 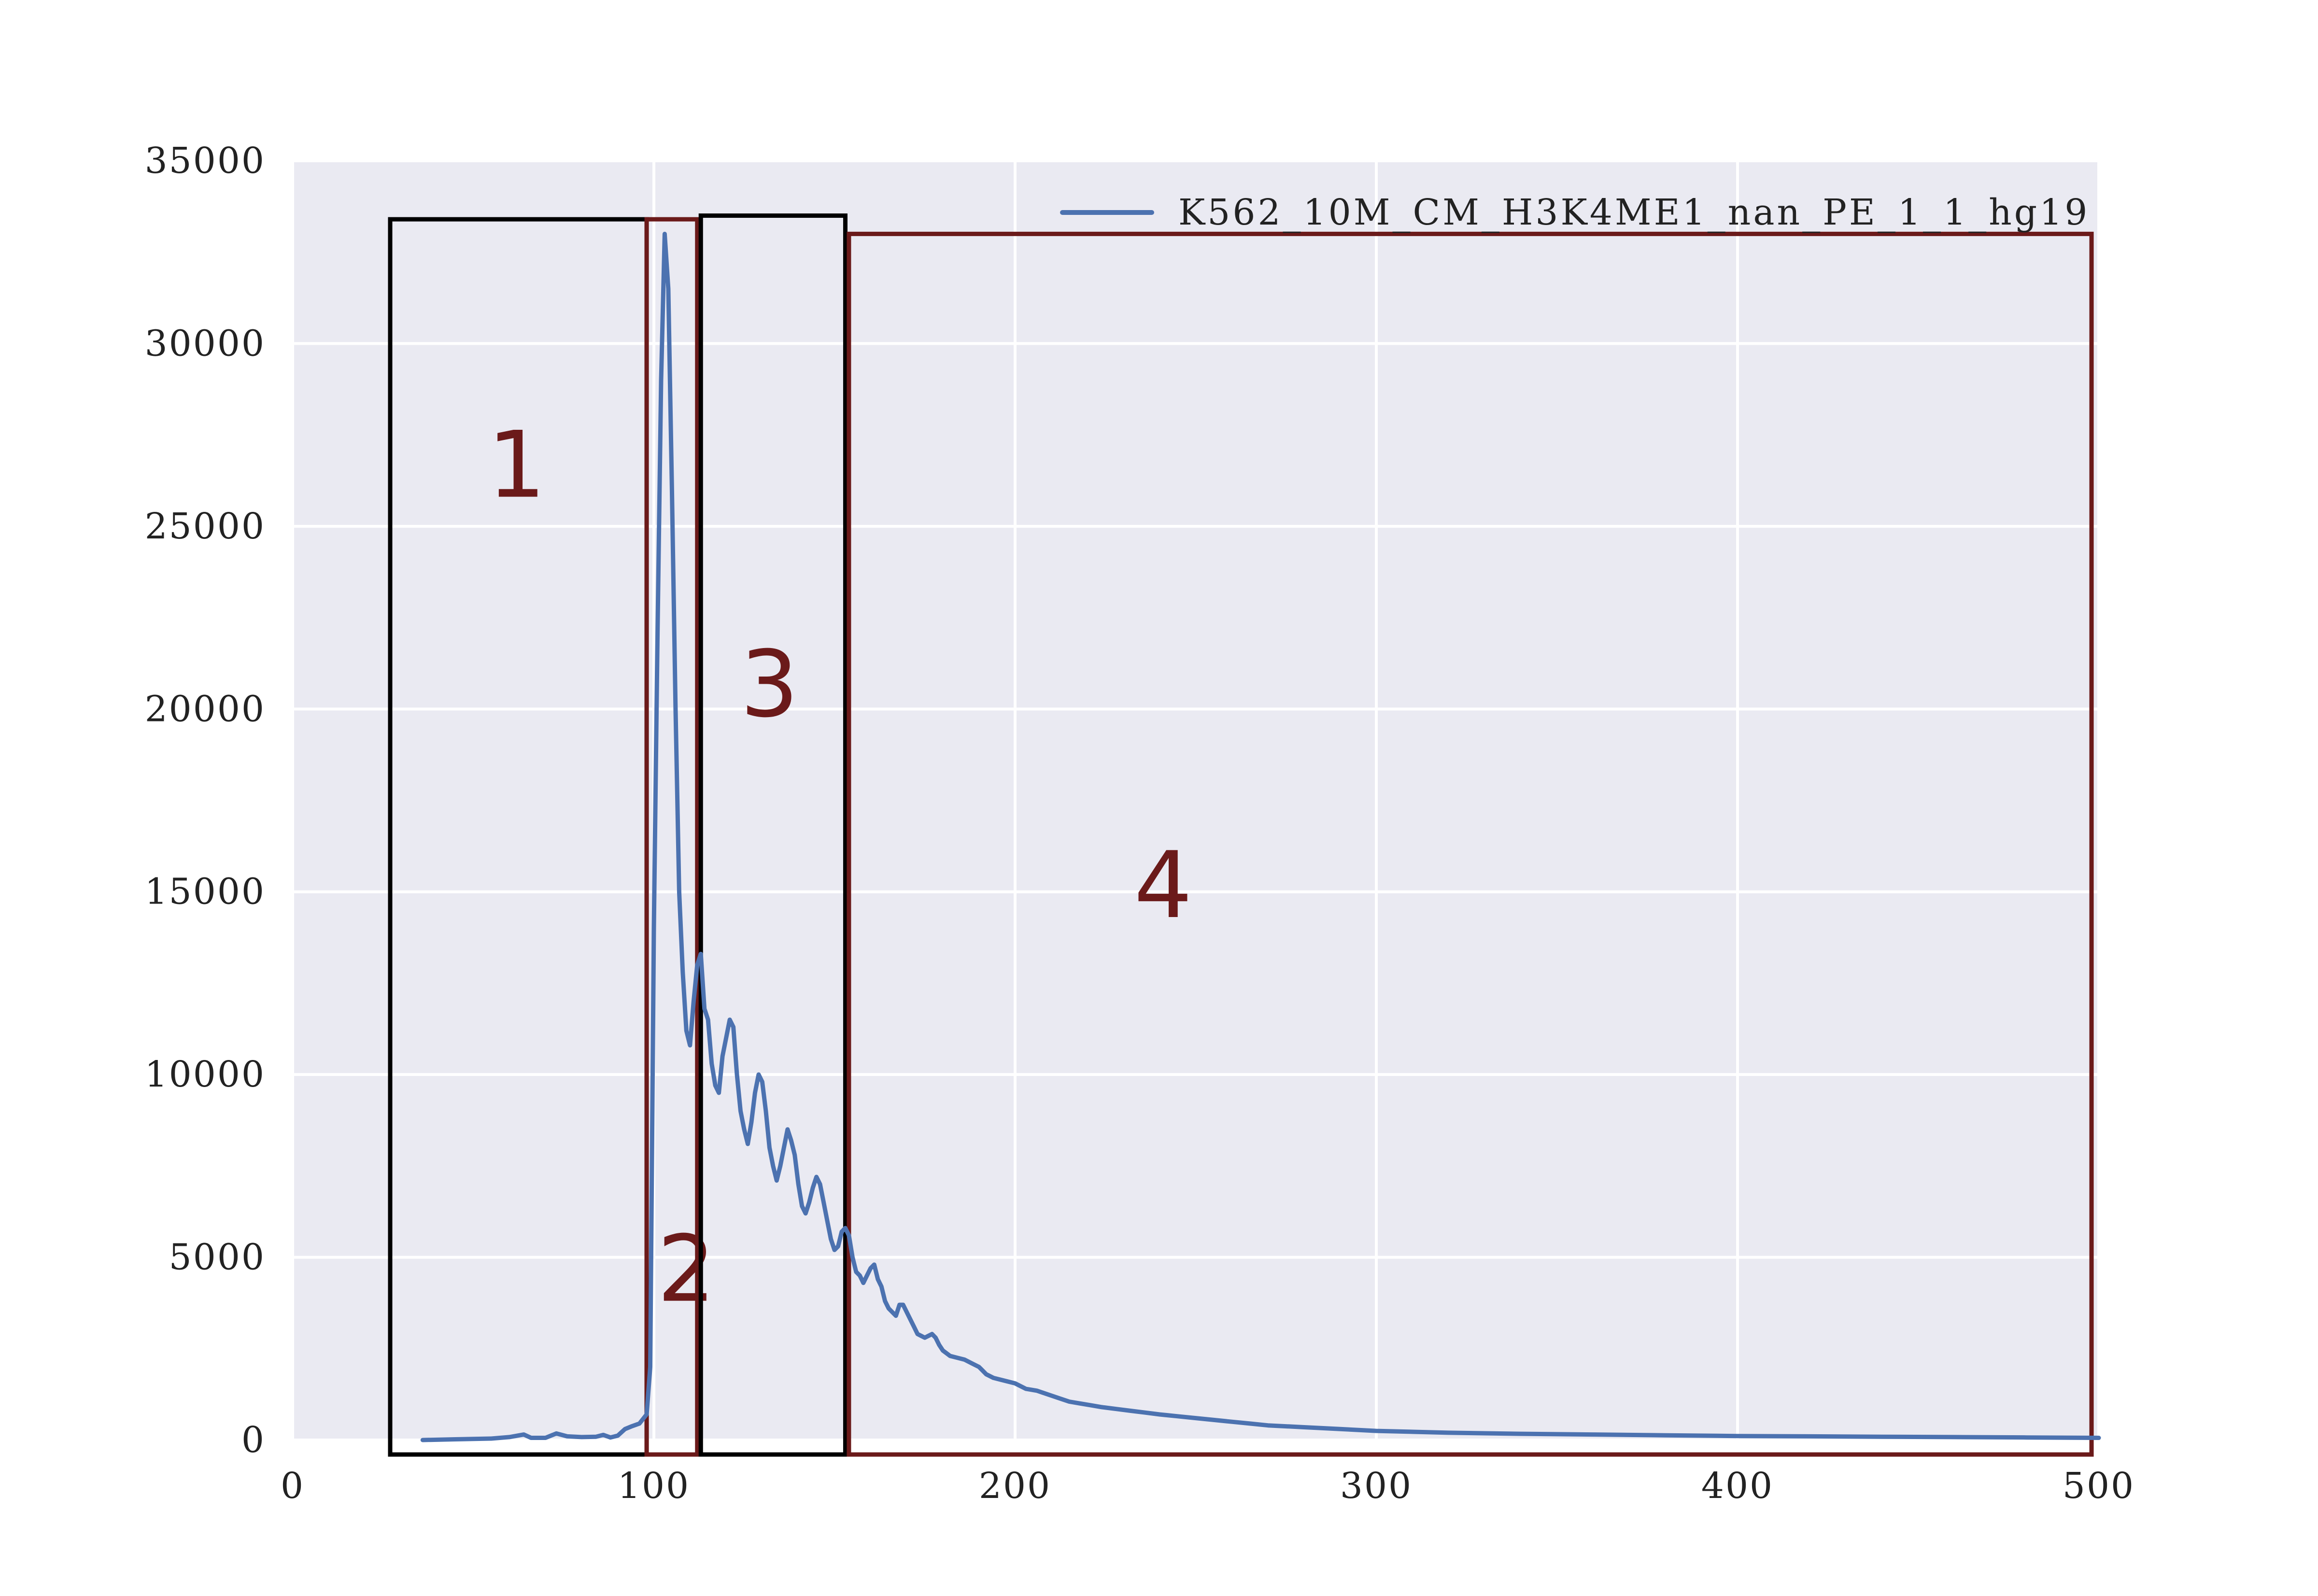 What do you see at coordinates (254, 1440) in the screenshot?
I see `y-tick-label: 0` at bounding box center [254, 1440].